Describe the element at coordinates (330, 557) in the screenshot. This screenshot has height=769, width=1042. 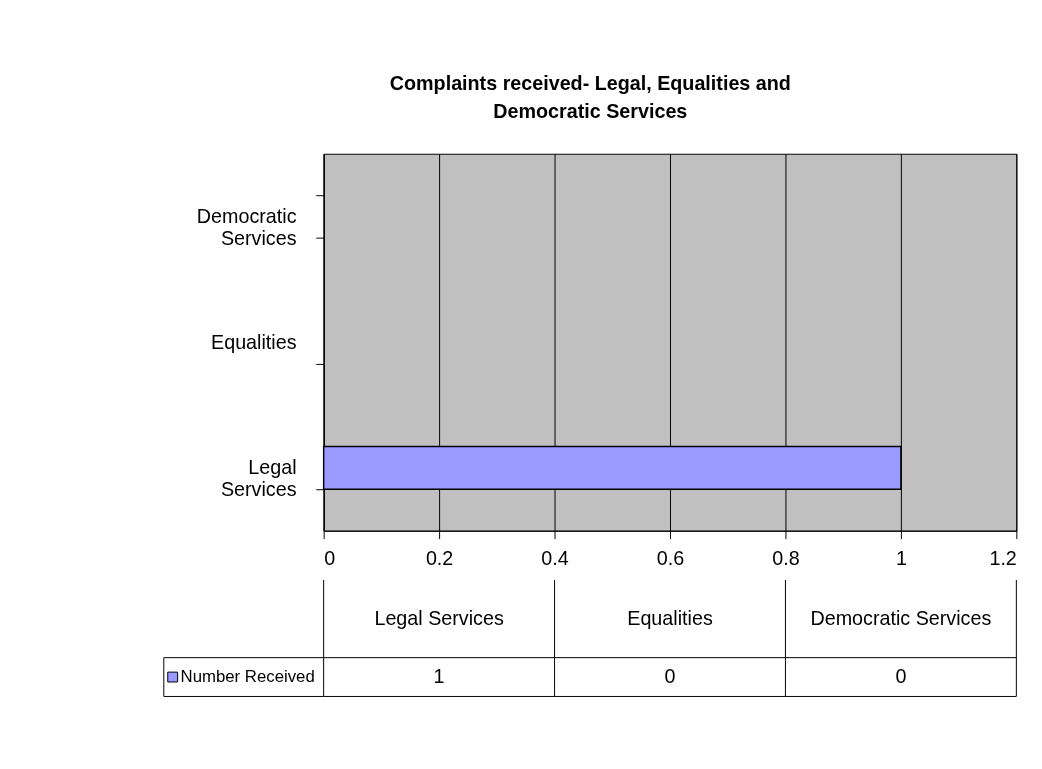
I see `x-tick-label: 0` at that location.